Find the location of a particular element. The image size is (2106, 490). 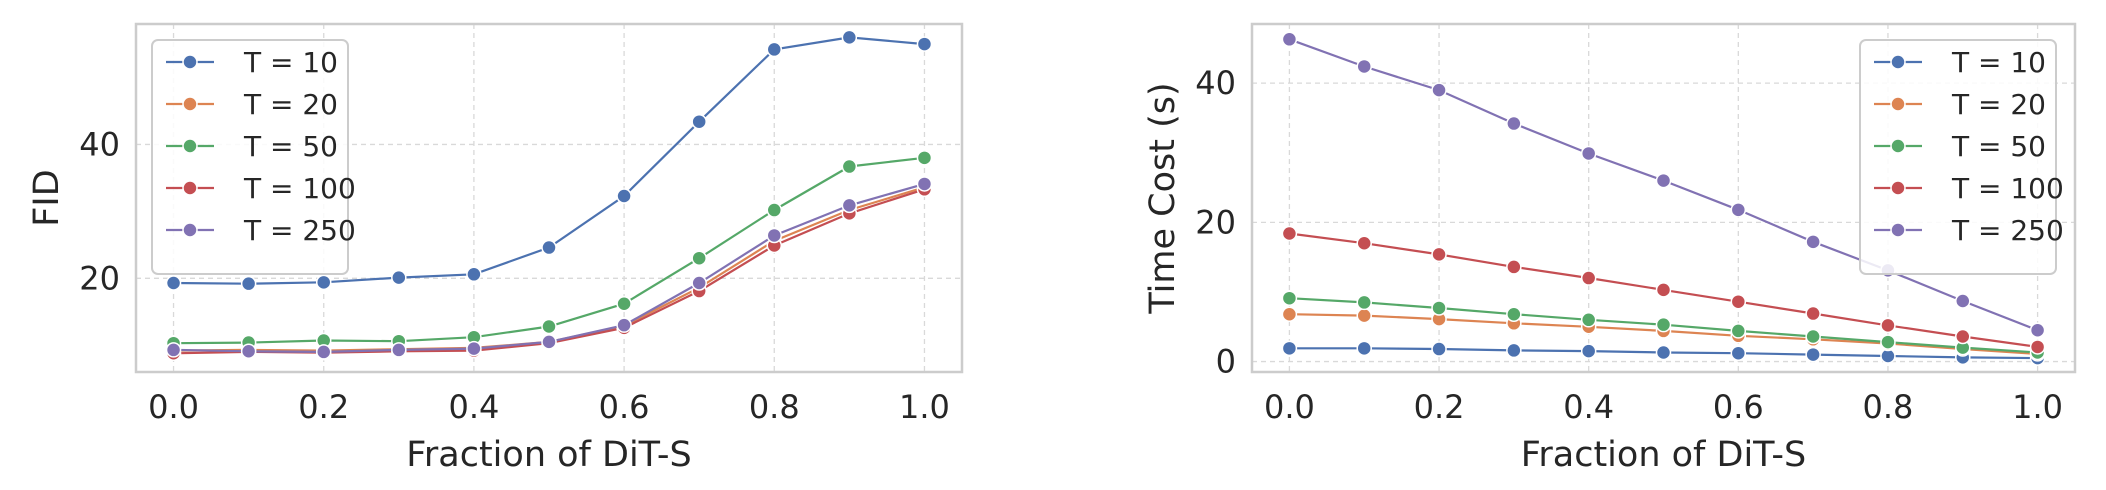

x-tick-label: 0.6 is located at coordinates (1738, 407).